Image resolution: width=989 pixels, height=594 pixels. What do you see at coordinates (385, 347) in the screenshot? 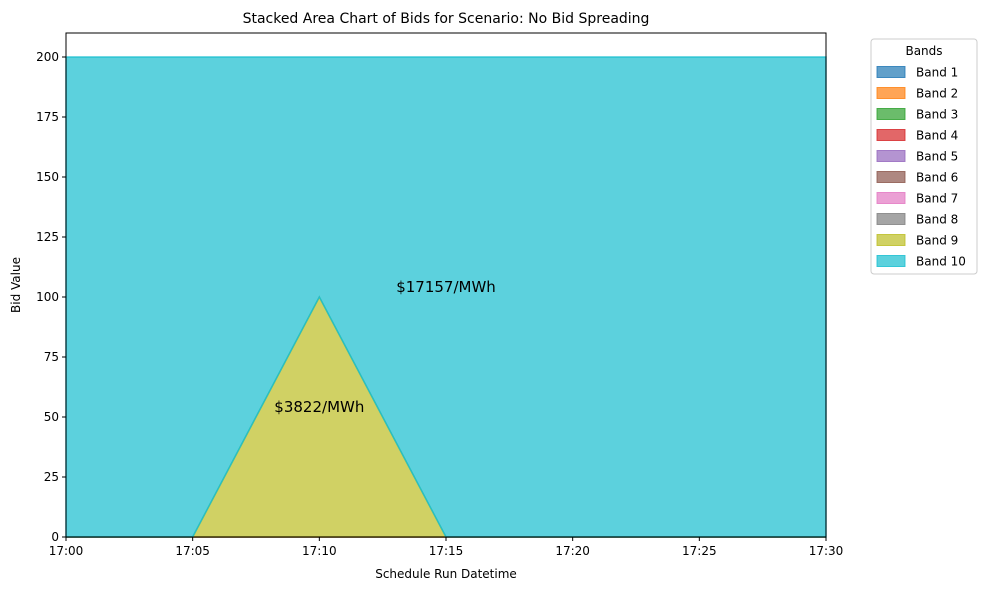
I see `annotation-layer: $17157/MWh $3822/MWh` at bounding box center [385, 347].